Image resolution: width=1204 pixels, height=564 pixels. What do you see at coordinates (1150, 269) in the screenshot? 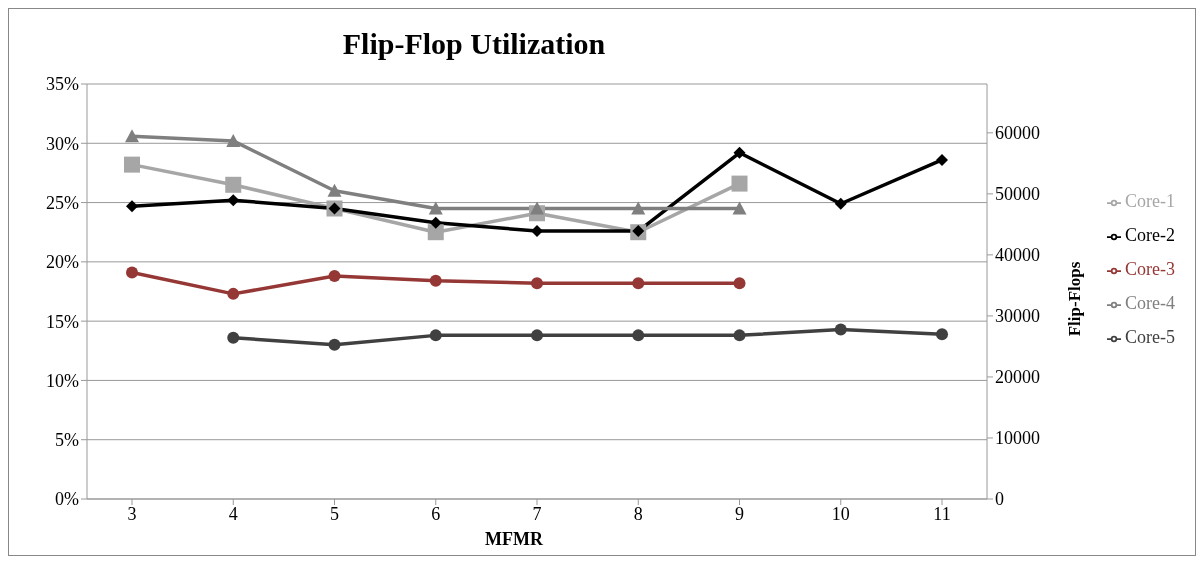
I see `legend-label: Core-3` at bounding box center [1150, 269].